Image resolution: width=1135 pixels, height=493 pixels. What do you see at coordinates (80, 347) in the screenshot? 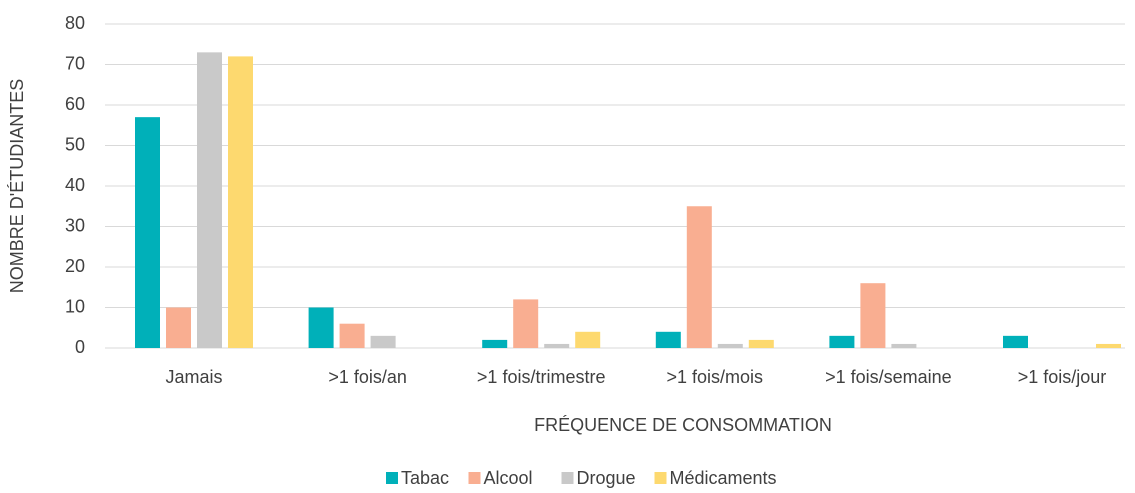
I see `y-tick-label: 0` at bounding box center [80, 347].